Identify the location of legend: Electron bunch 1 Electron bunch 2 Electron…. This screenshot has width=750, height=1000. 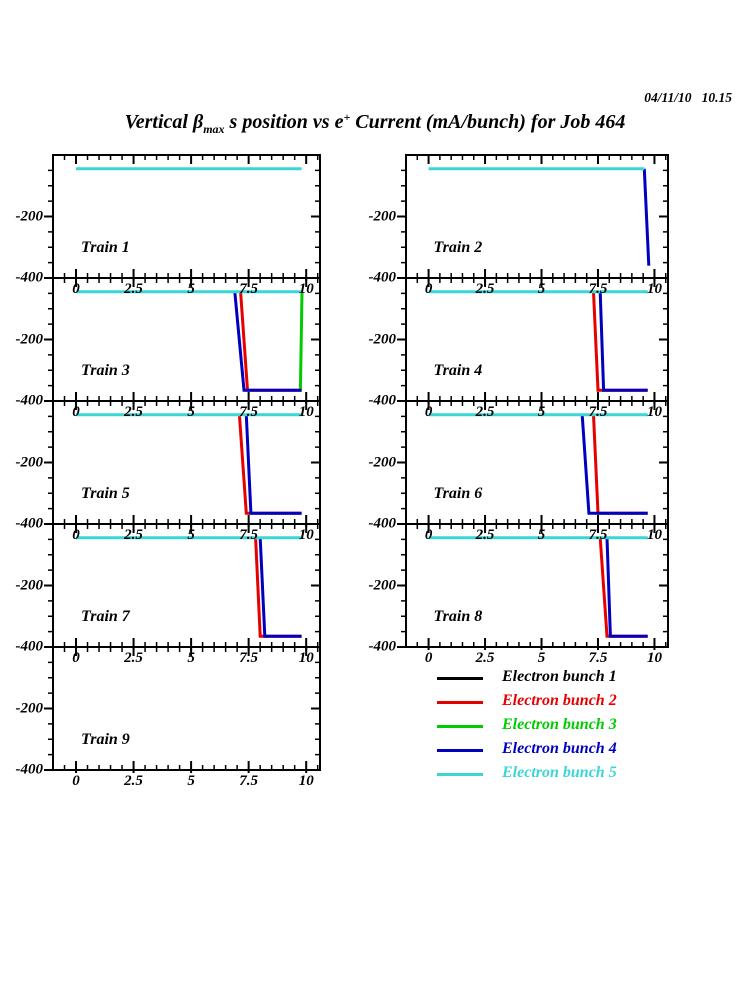
(567, 731).